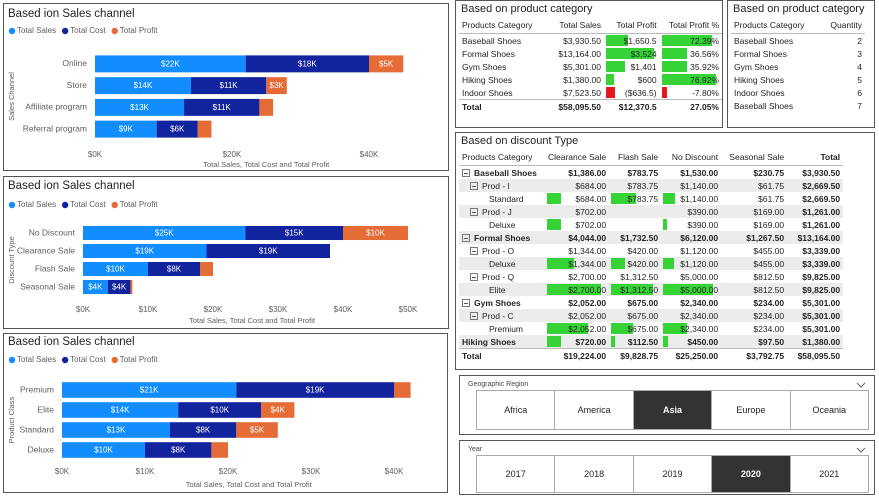 This screenshot has height=496, width=879. What do you see at coordinates (88, 30) in the screenshot?
I see `legend-label: Total Cost` at bounding box center [88, 30].